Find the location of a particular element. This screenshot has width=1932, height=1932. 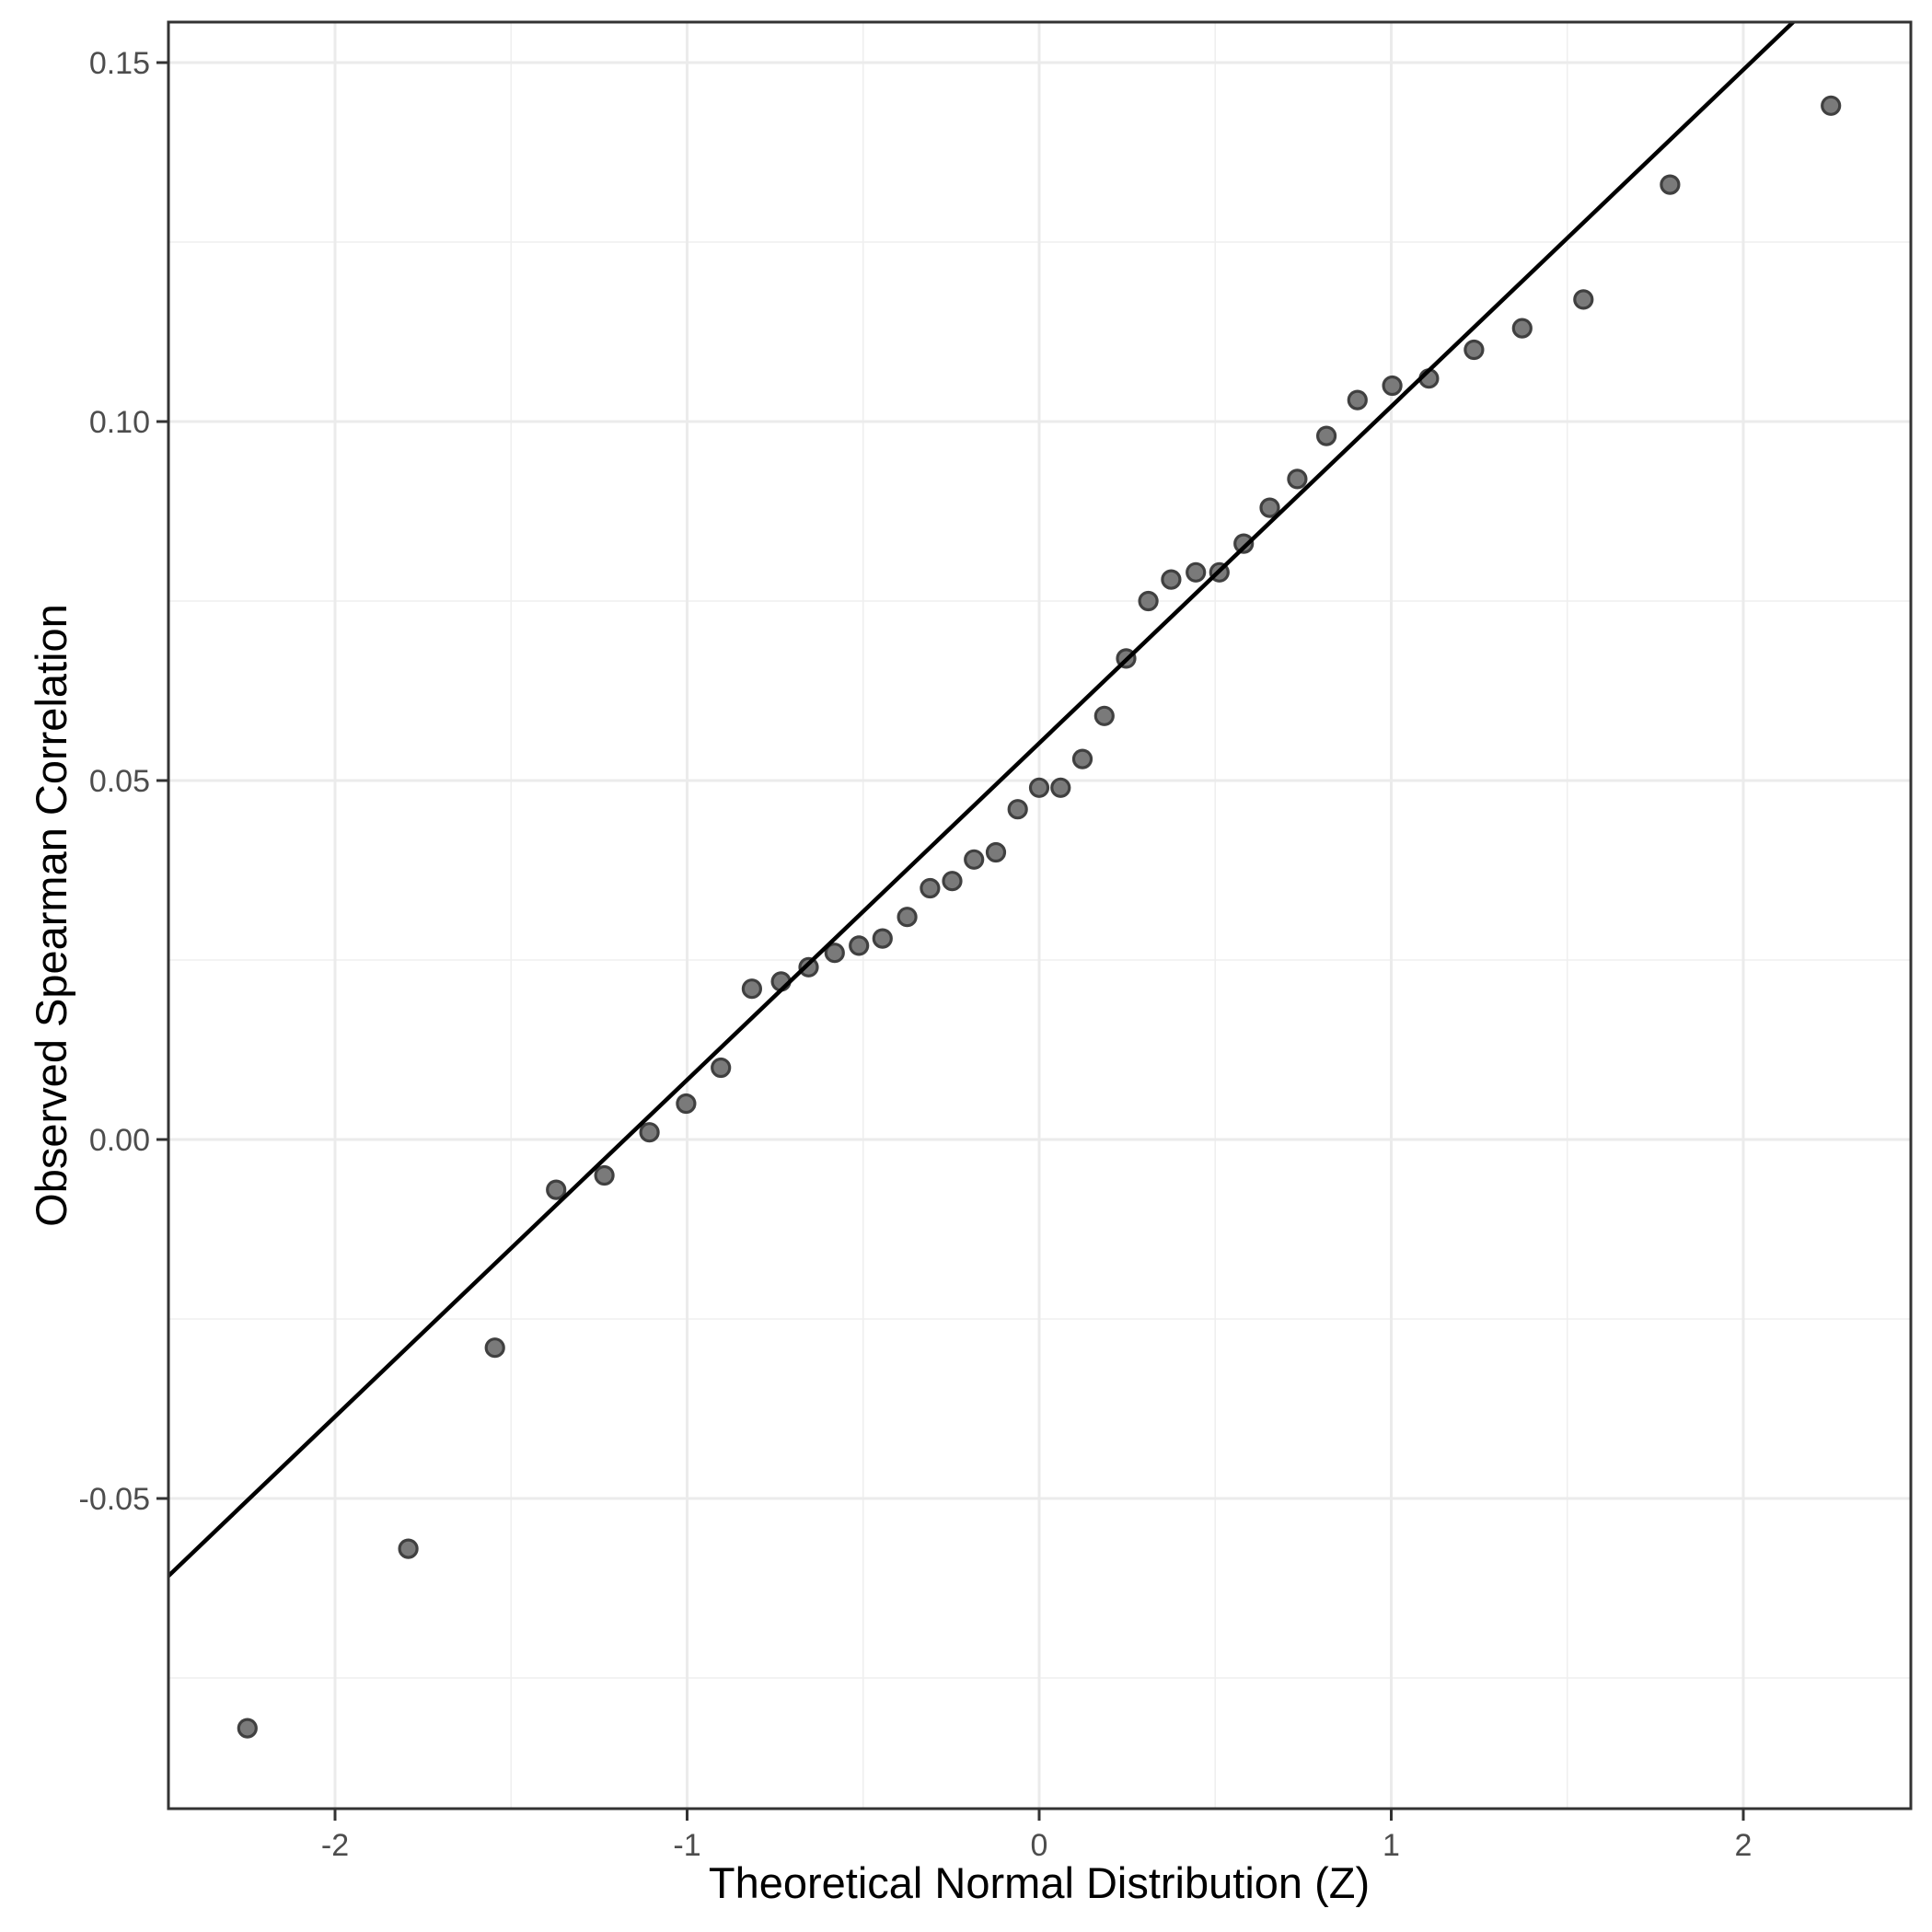

y-tick-label: 0.10 is located at coordinates (120, 423).